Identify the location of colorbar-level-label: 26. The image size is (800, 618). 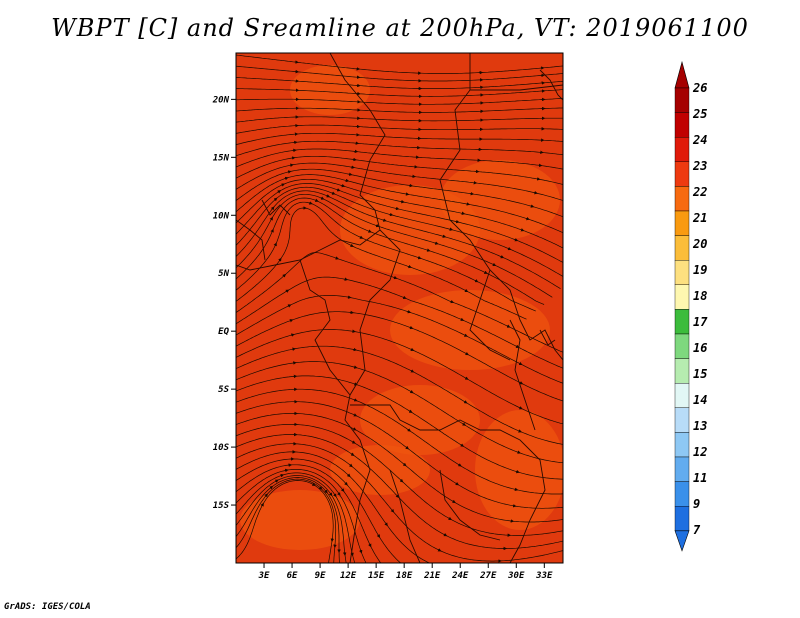
(699, 88).